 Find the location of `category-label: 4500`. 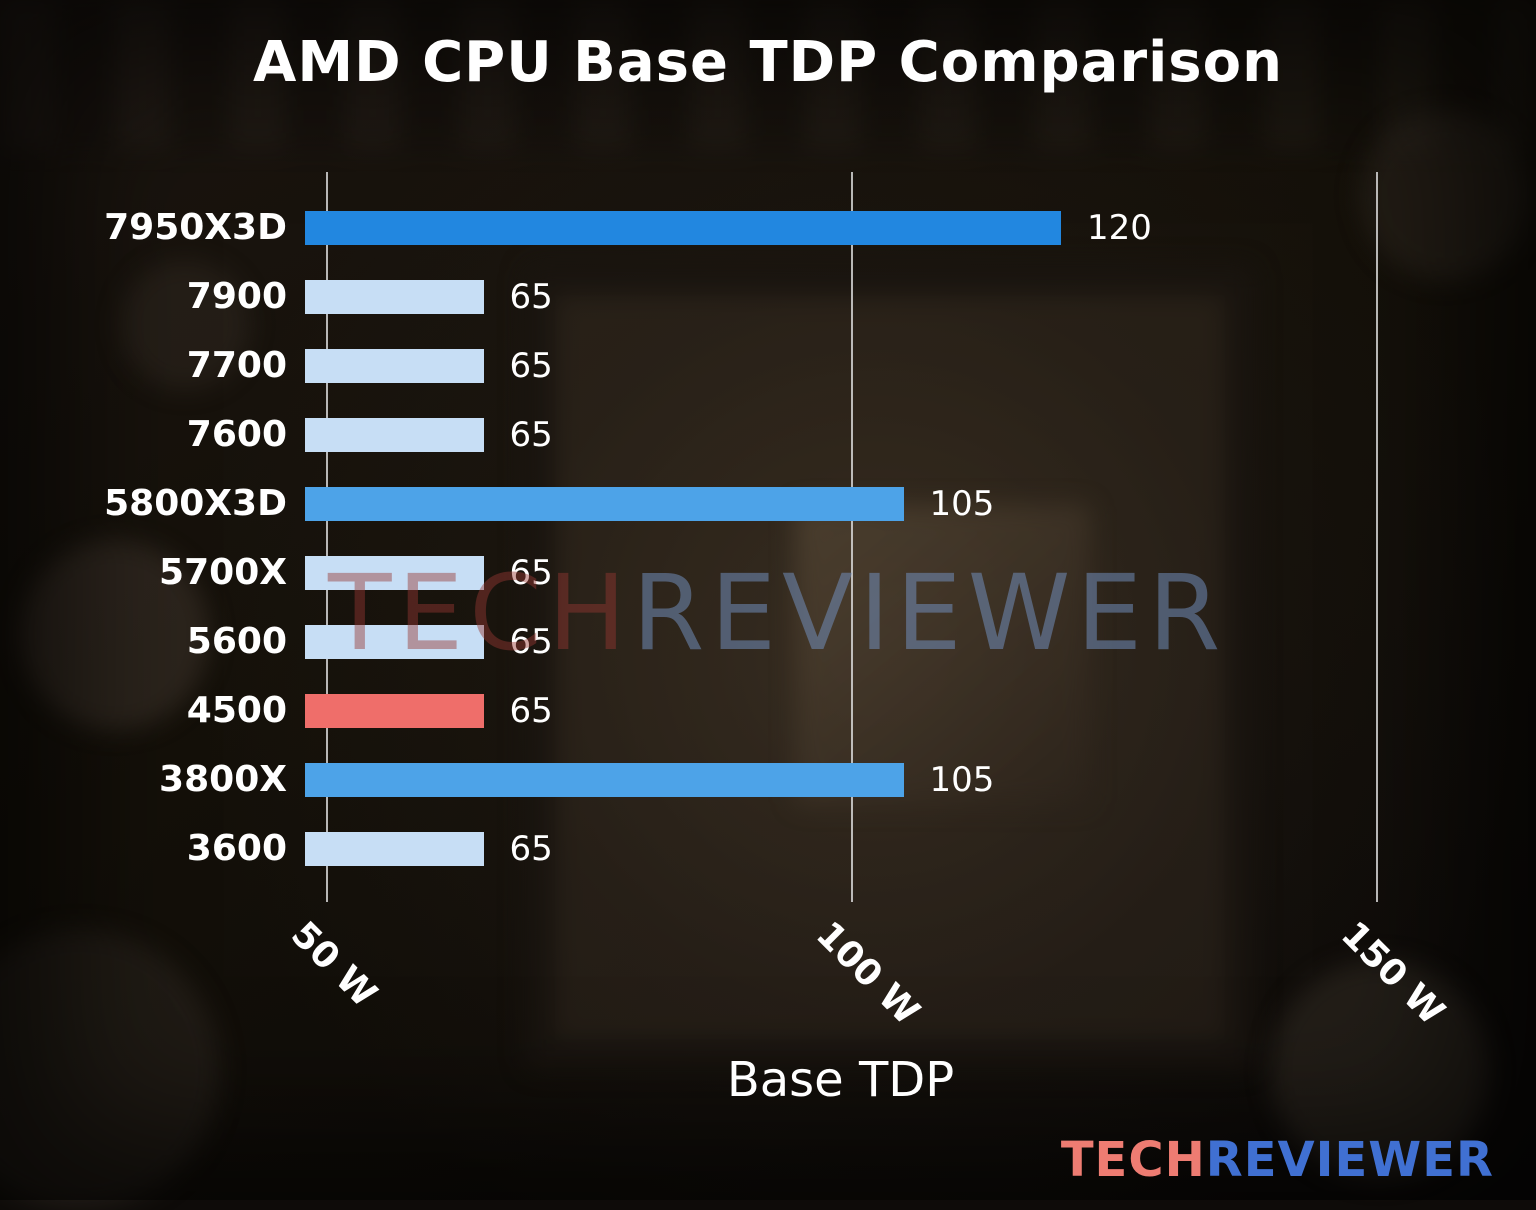

category-label: 4500 is located at coordinates (236, 710).